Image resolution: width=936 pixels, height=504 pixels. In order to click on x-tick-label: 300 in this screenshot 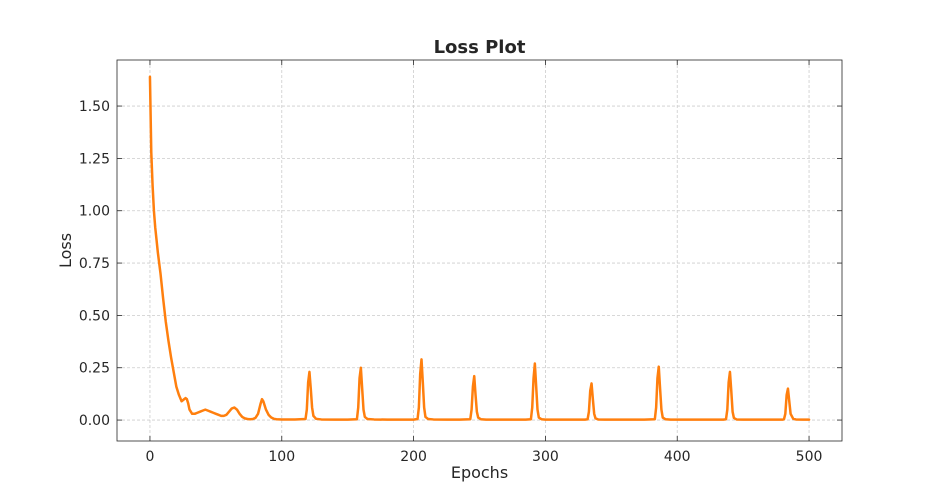, I will do `click(545, 457)`.